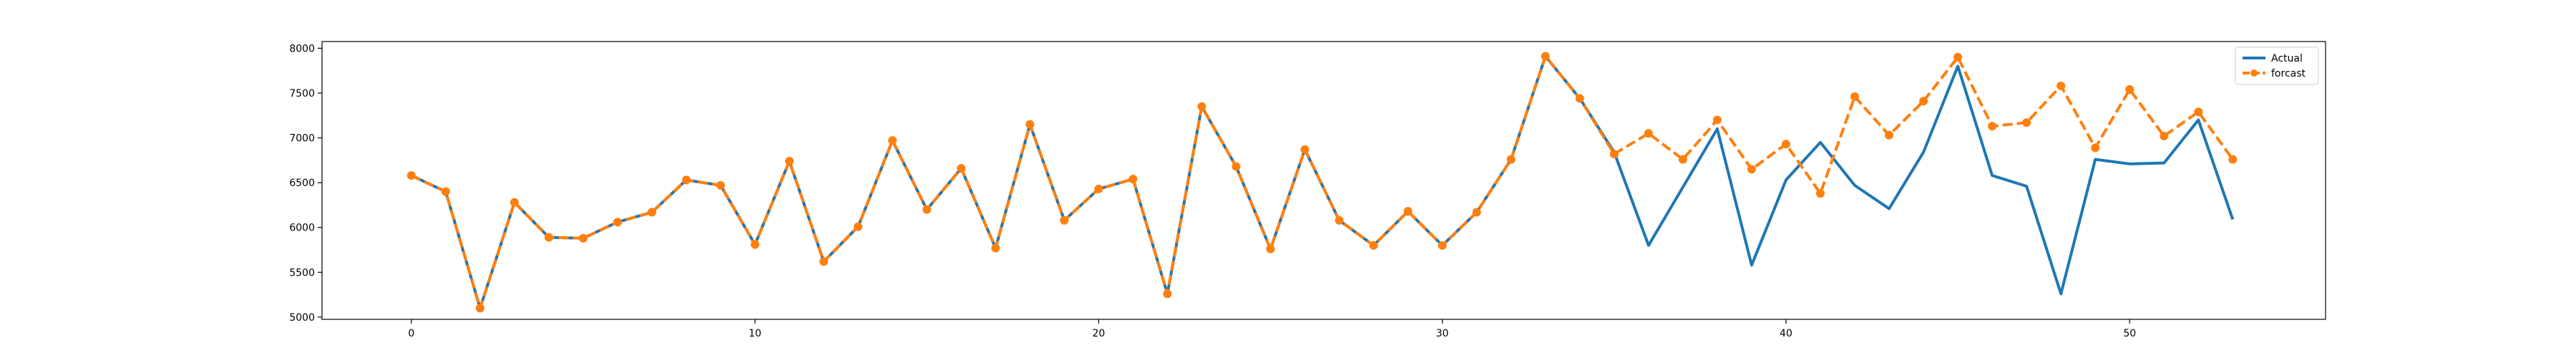 The width and height of the screenshot is (2576, 358). I want to click on x-tick-label: 10, so click(754, 333).